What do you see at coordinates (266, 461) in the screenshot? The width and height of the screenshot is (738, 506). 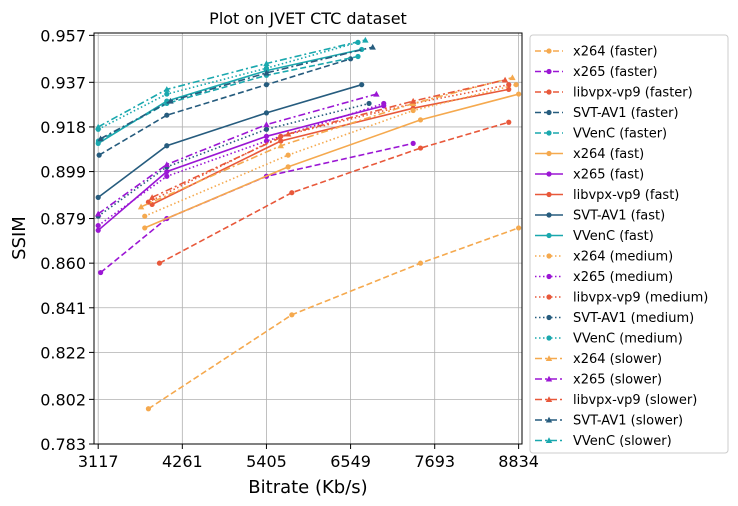 I see `x-tick-label: 5405` at bounding box center [266, 461].